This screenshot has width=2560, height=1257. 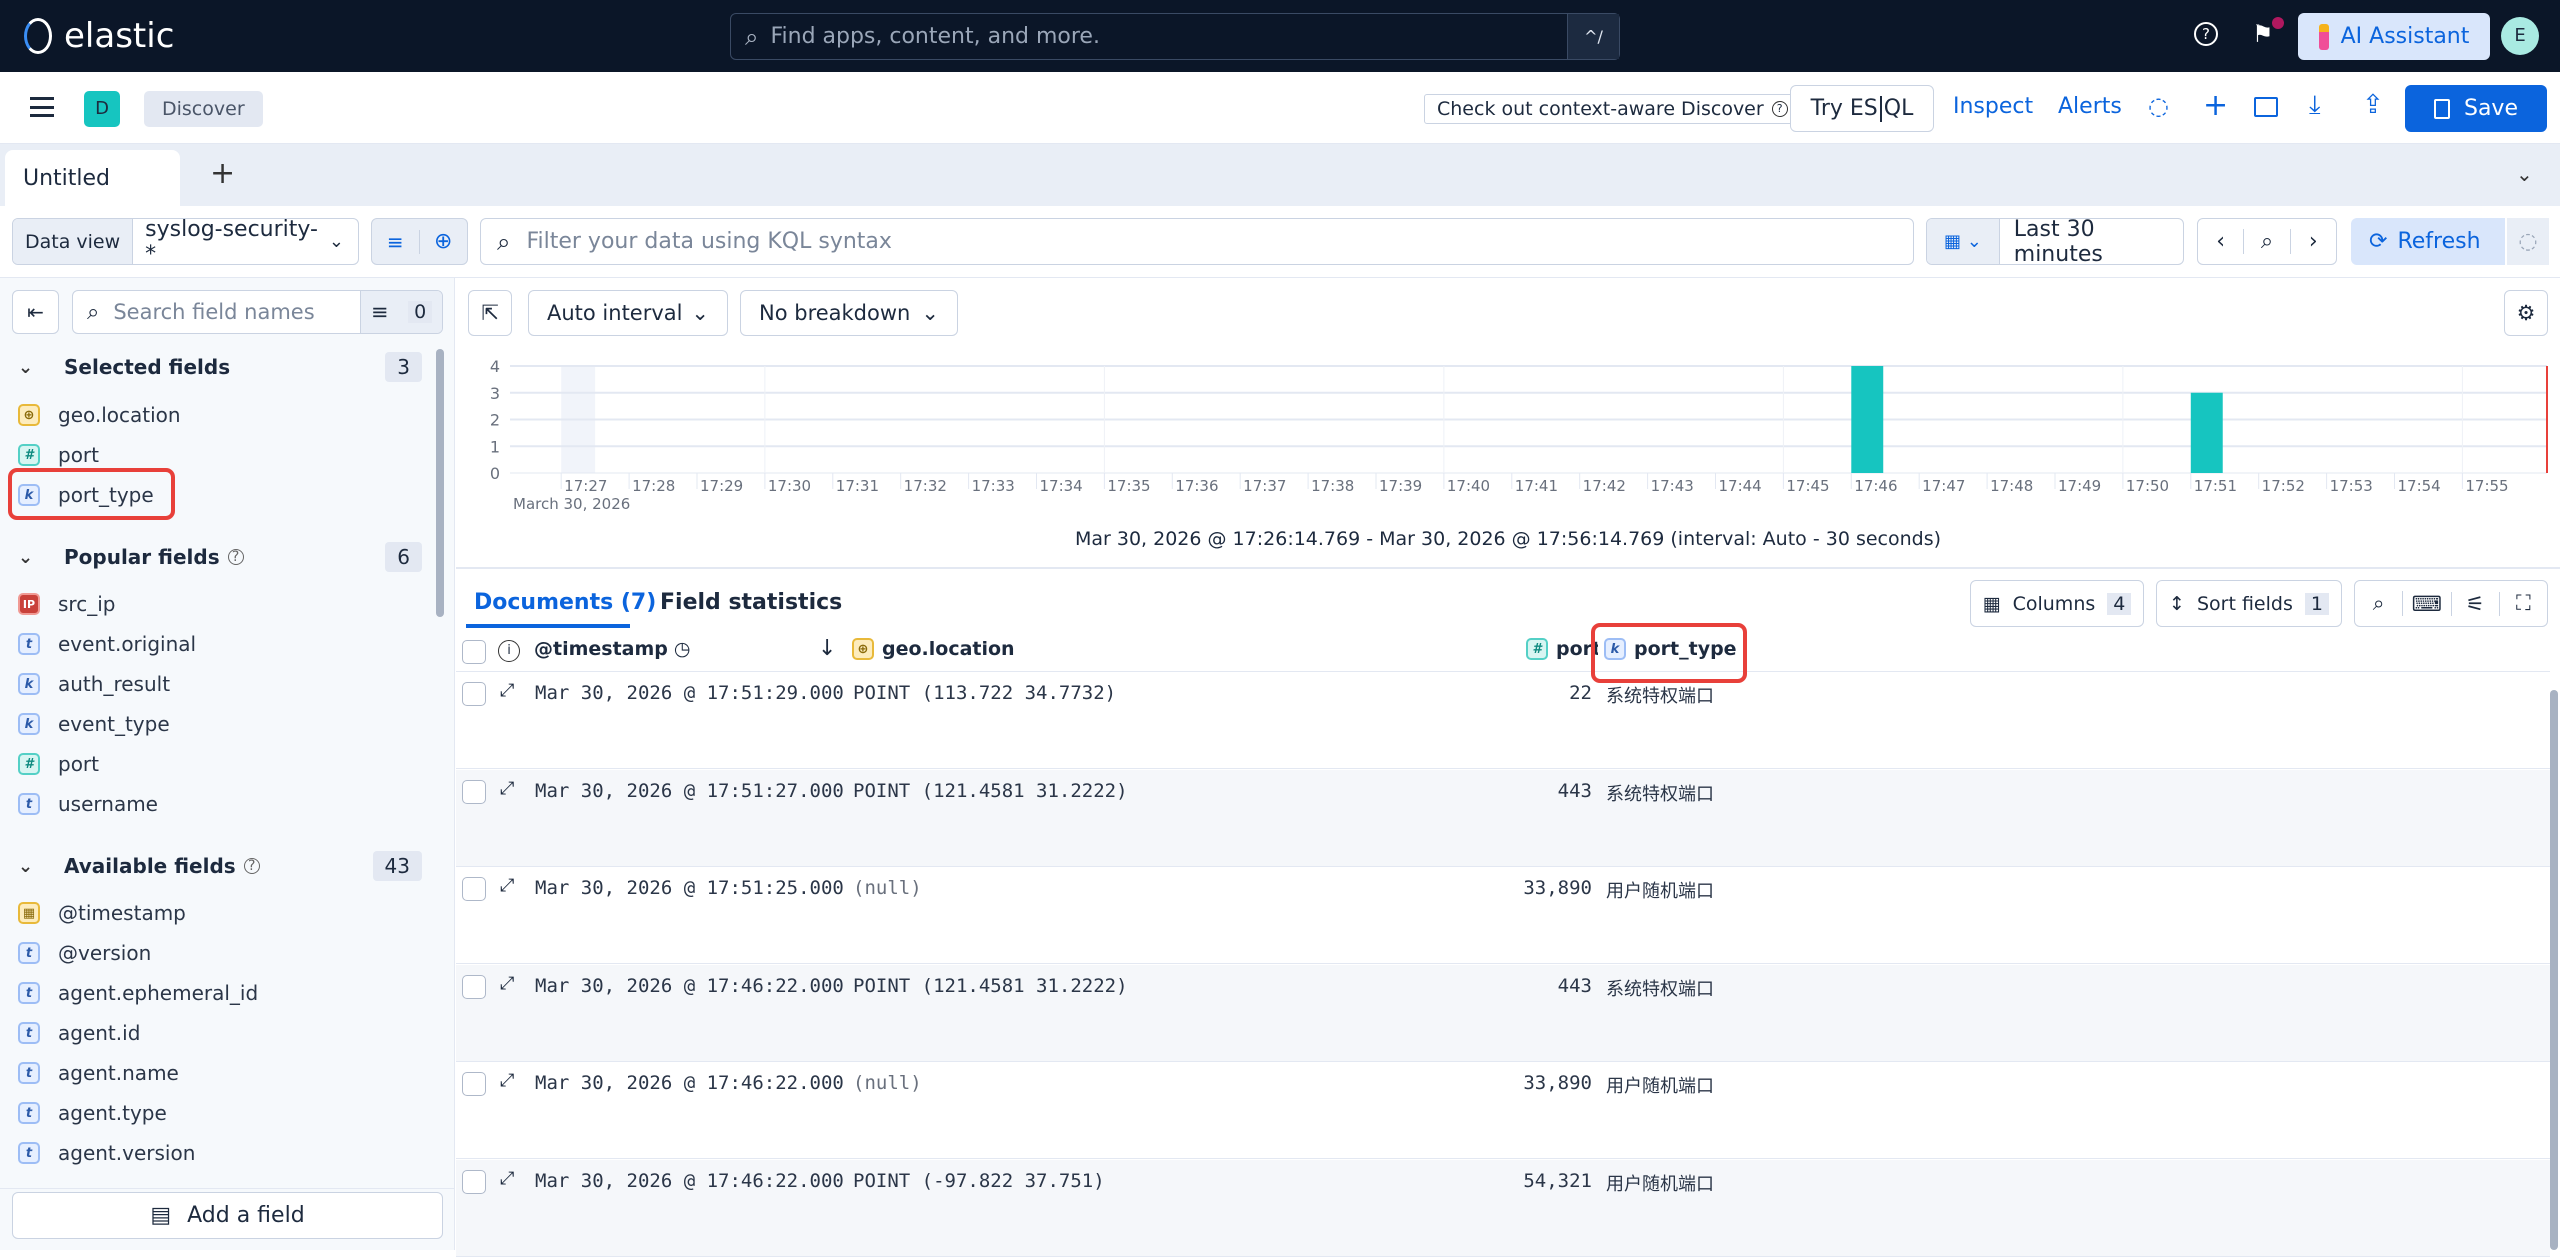 I want to click on cell-port-type: 系统特权端口, so click(x=1660, y=989).